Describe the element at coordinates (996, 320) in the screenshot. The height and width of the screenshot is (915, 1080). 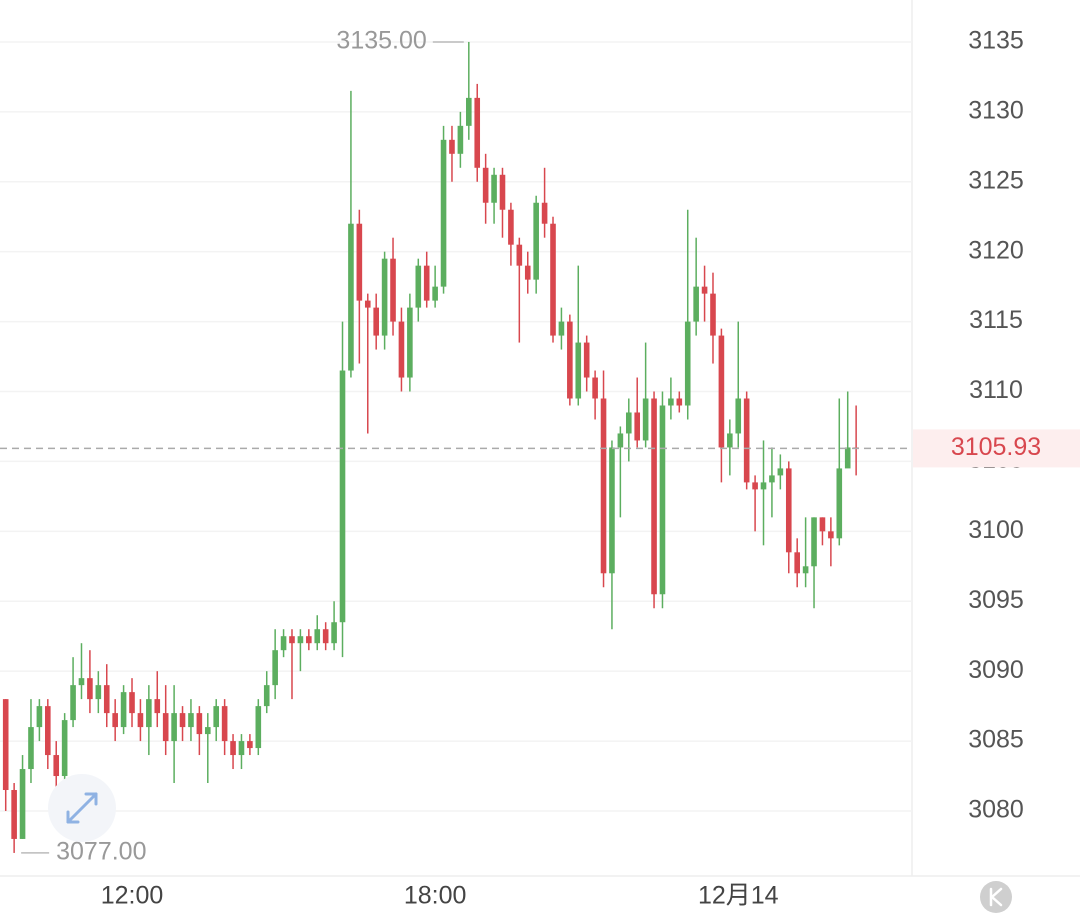
I see `y-tick-label: 3115` at that location.